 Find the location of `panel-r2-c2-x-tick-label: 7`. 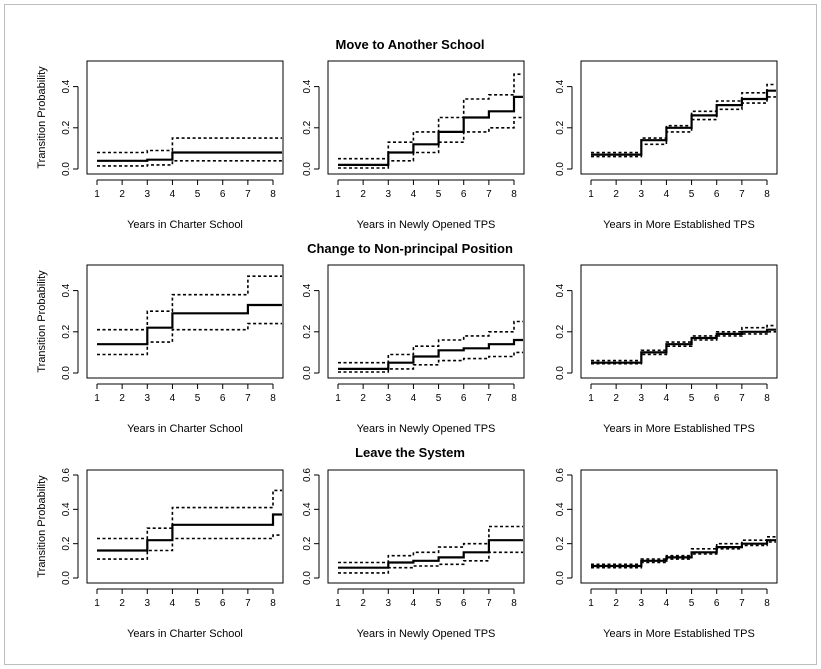

panel-r2-c2-x-tick-label: 7 is located at coordinates (489, 398).